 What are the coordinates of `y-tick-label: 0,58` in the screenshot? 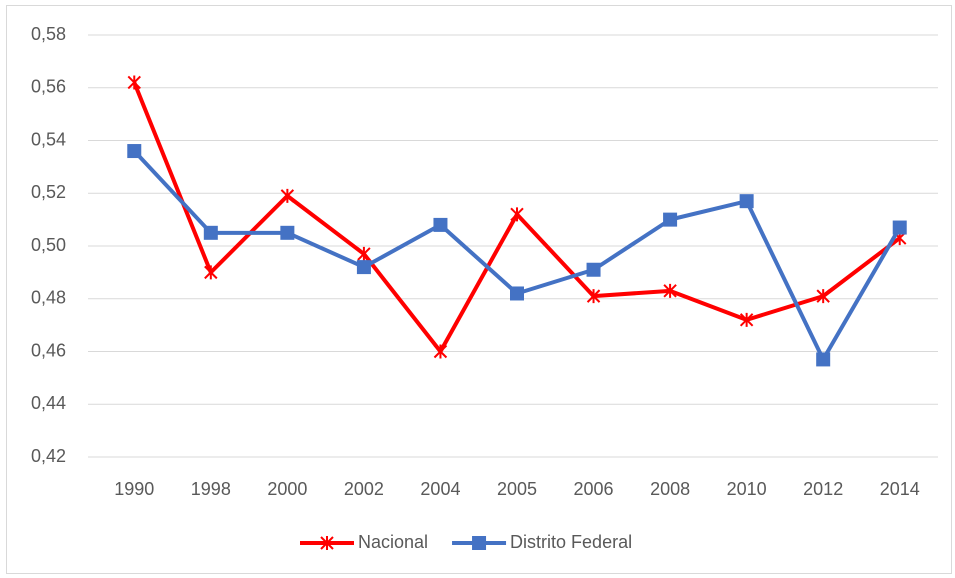 It's located at (48, 34).